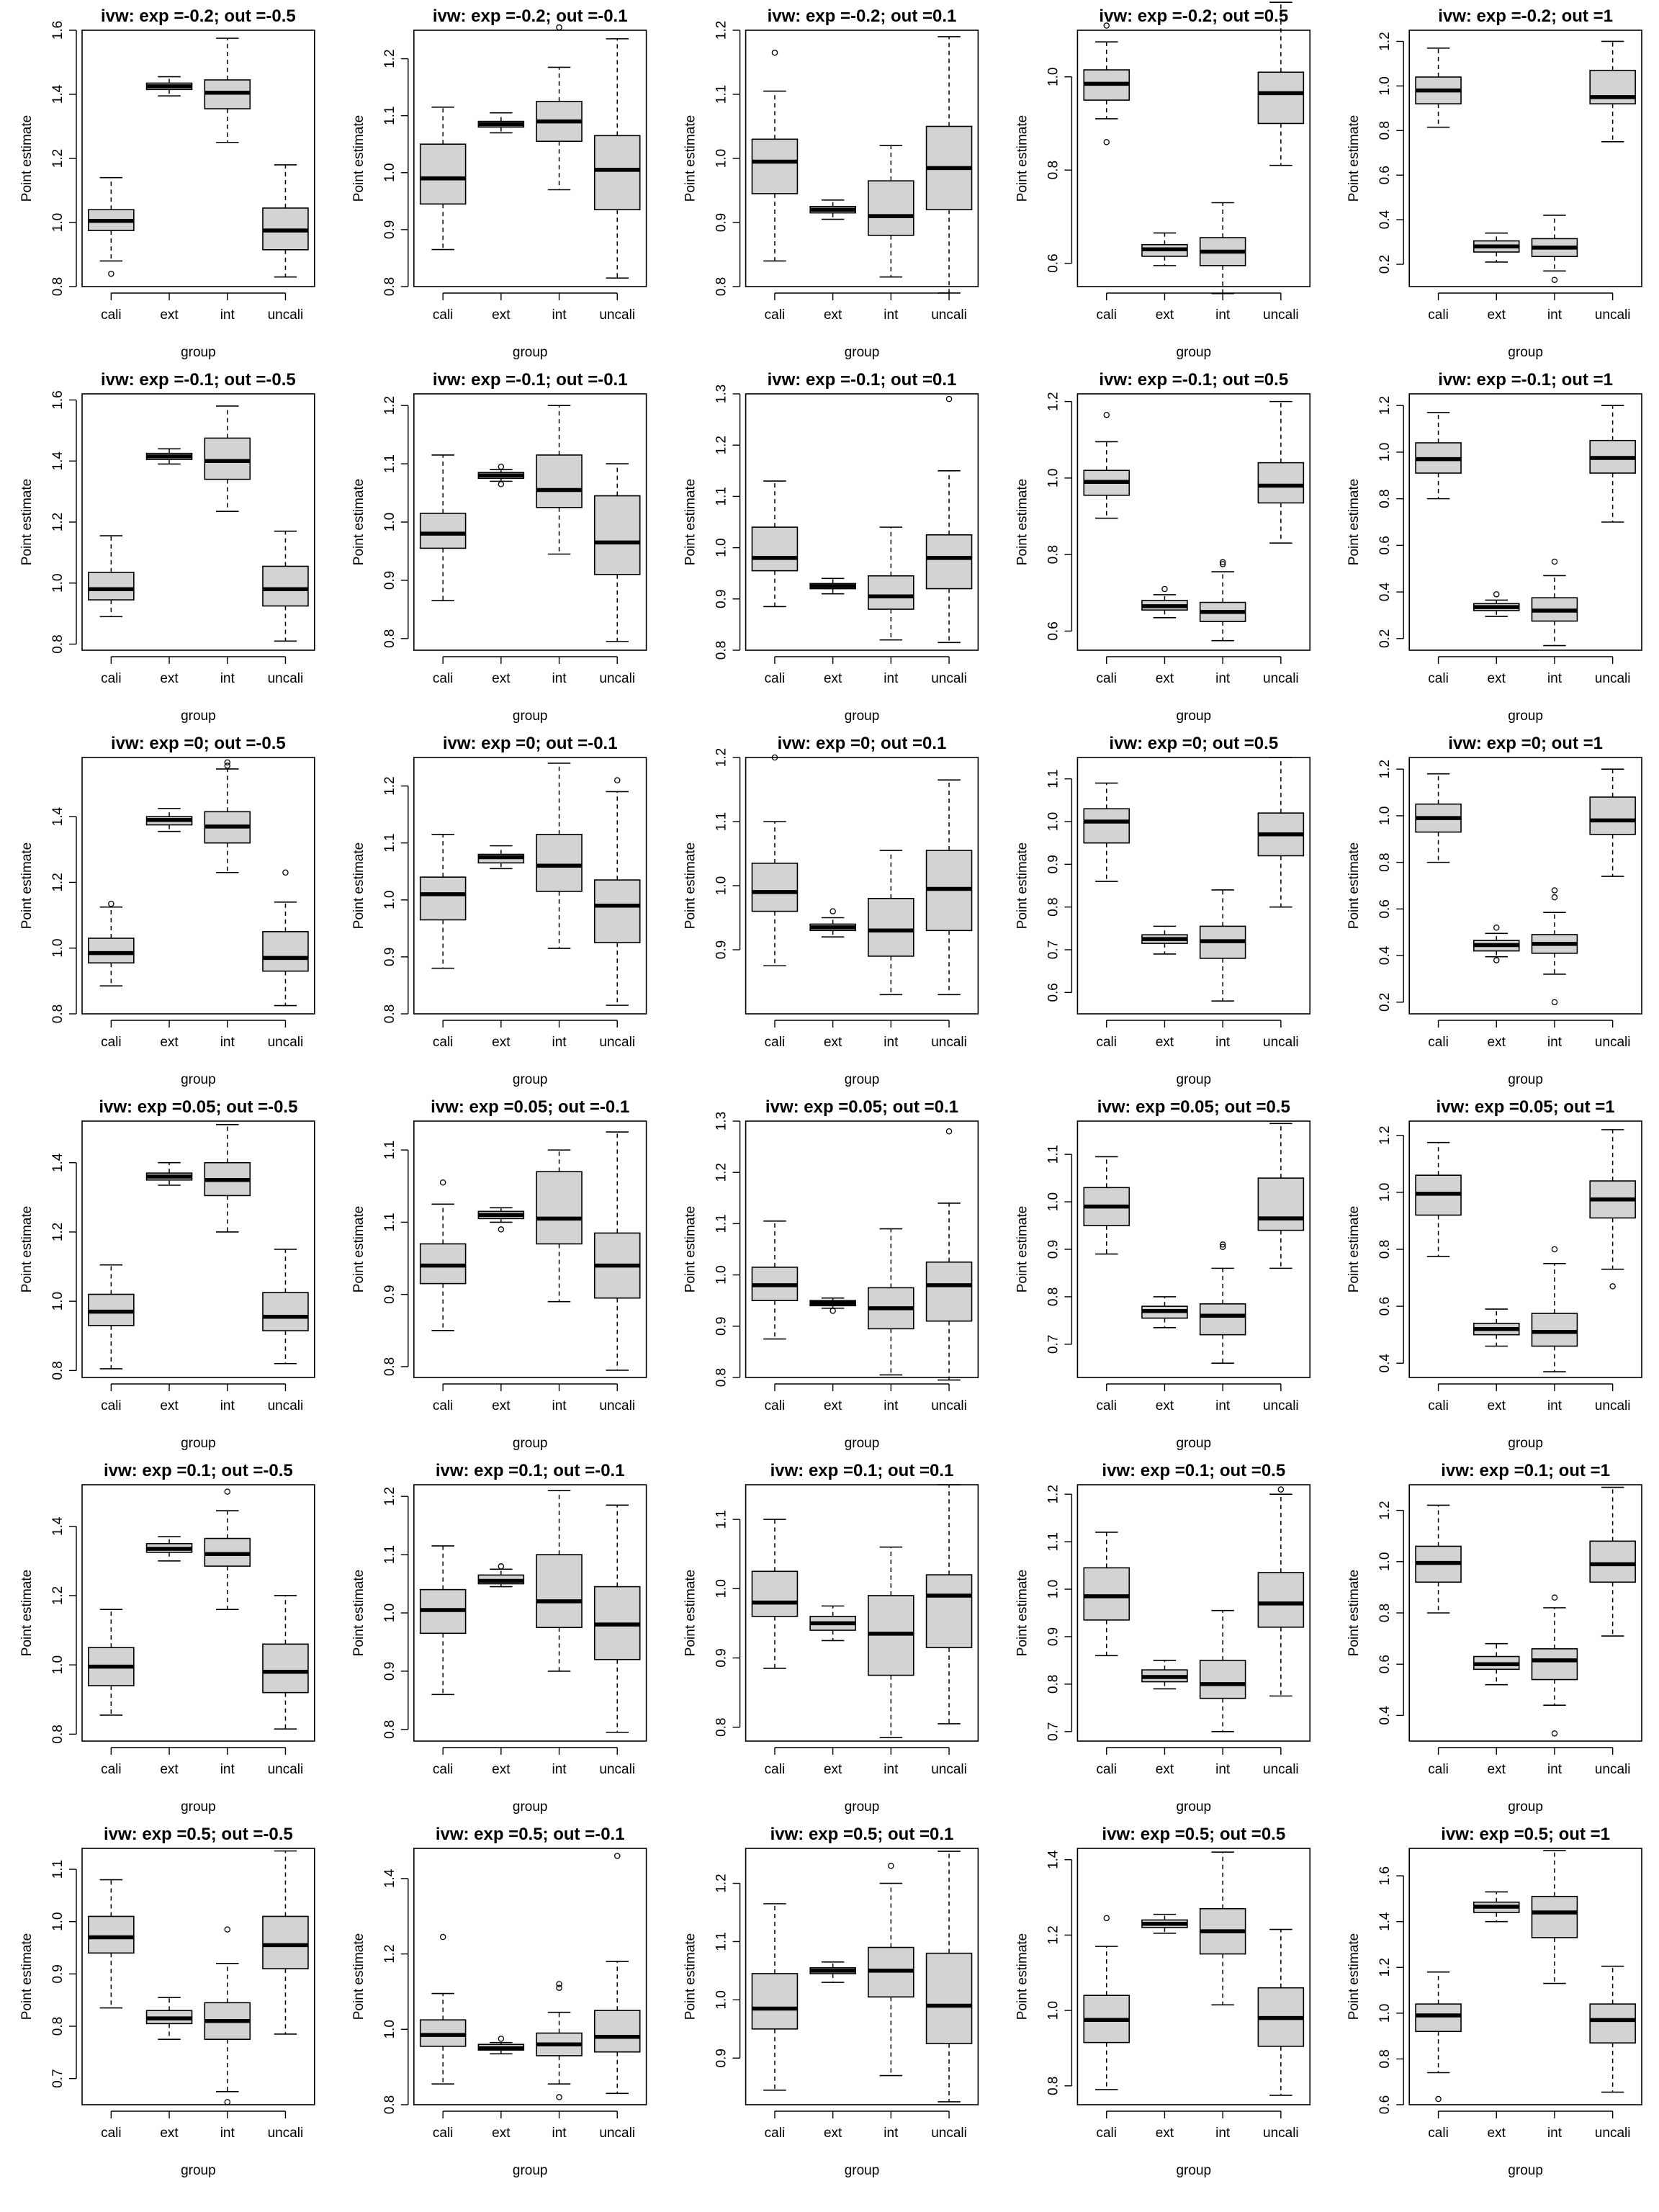  Describe the element at coordinates (1193, 1835) in the screenshot. I see `panel-title: ivw: exp =0.5; out =0.5` at that location.